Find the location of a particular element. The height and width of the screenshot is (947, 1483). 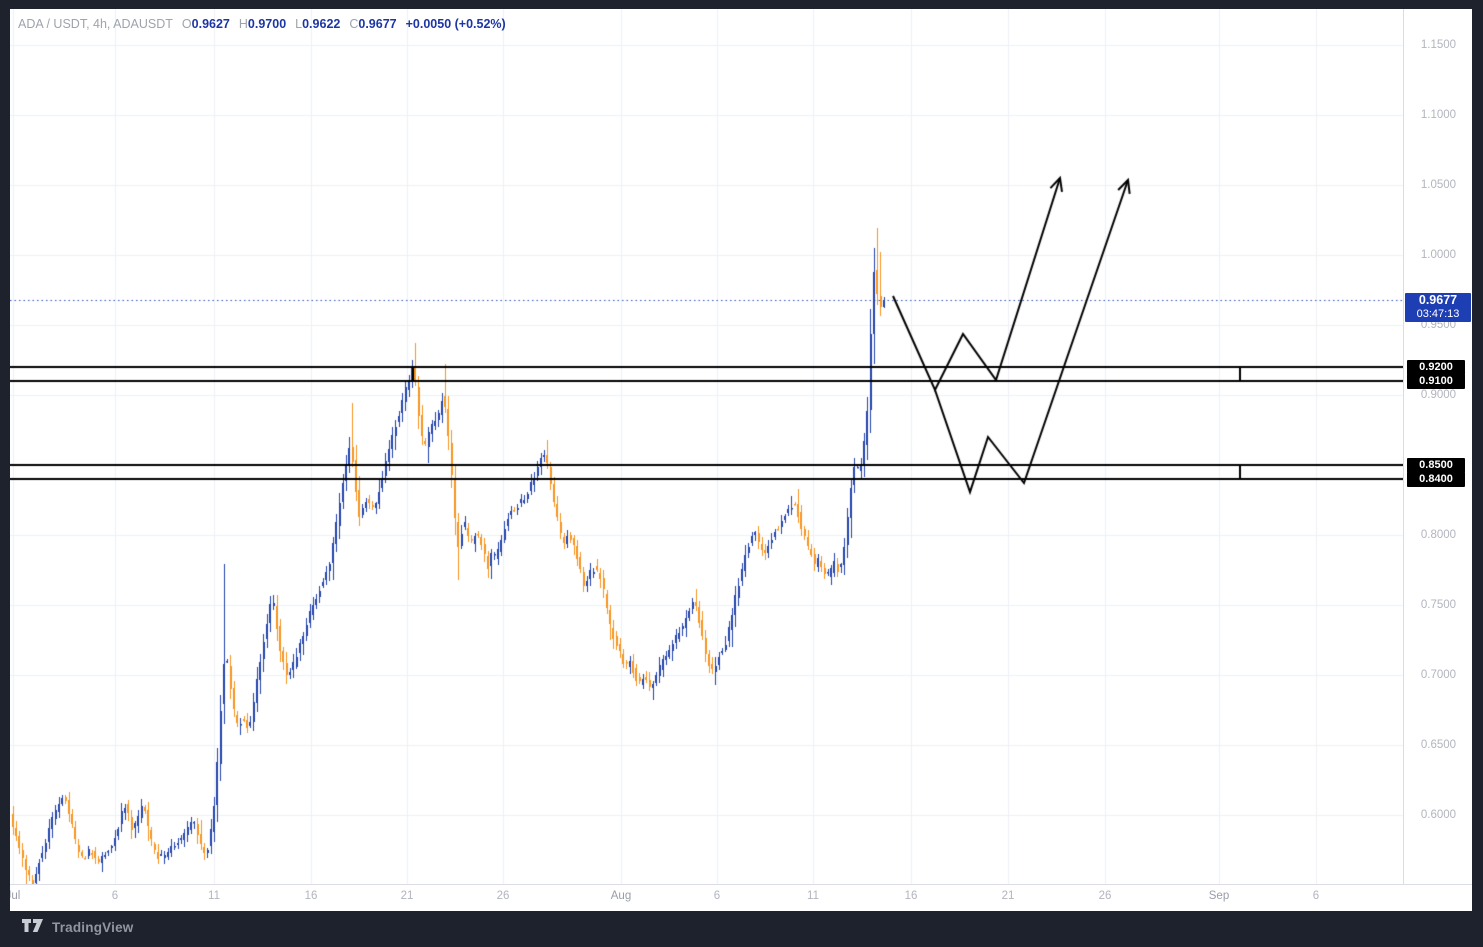

tradingview-logo-icon is located at coordinates (32, 925).